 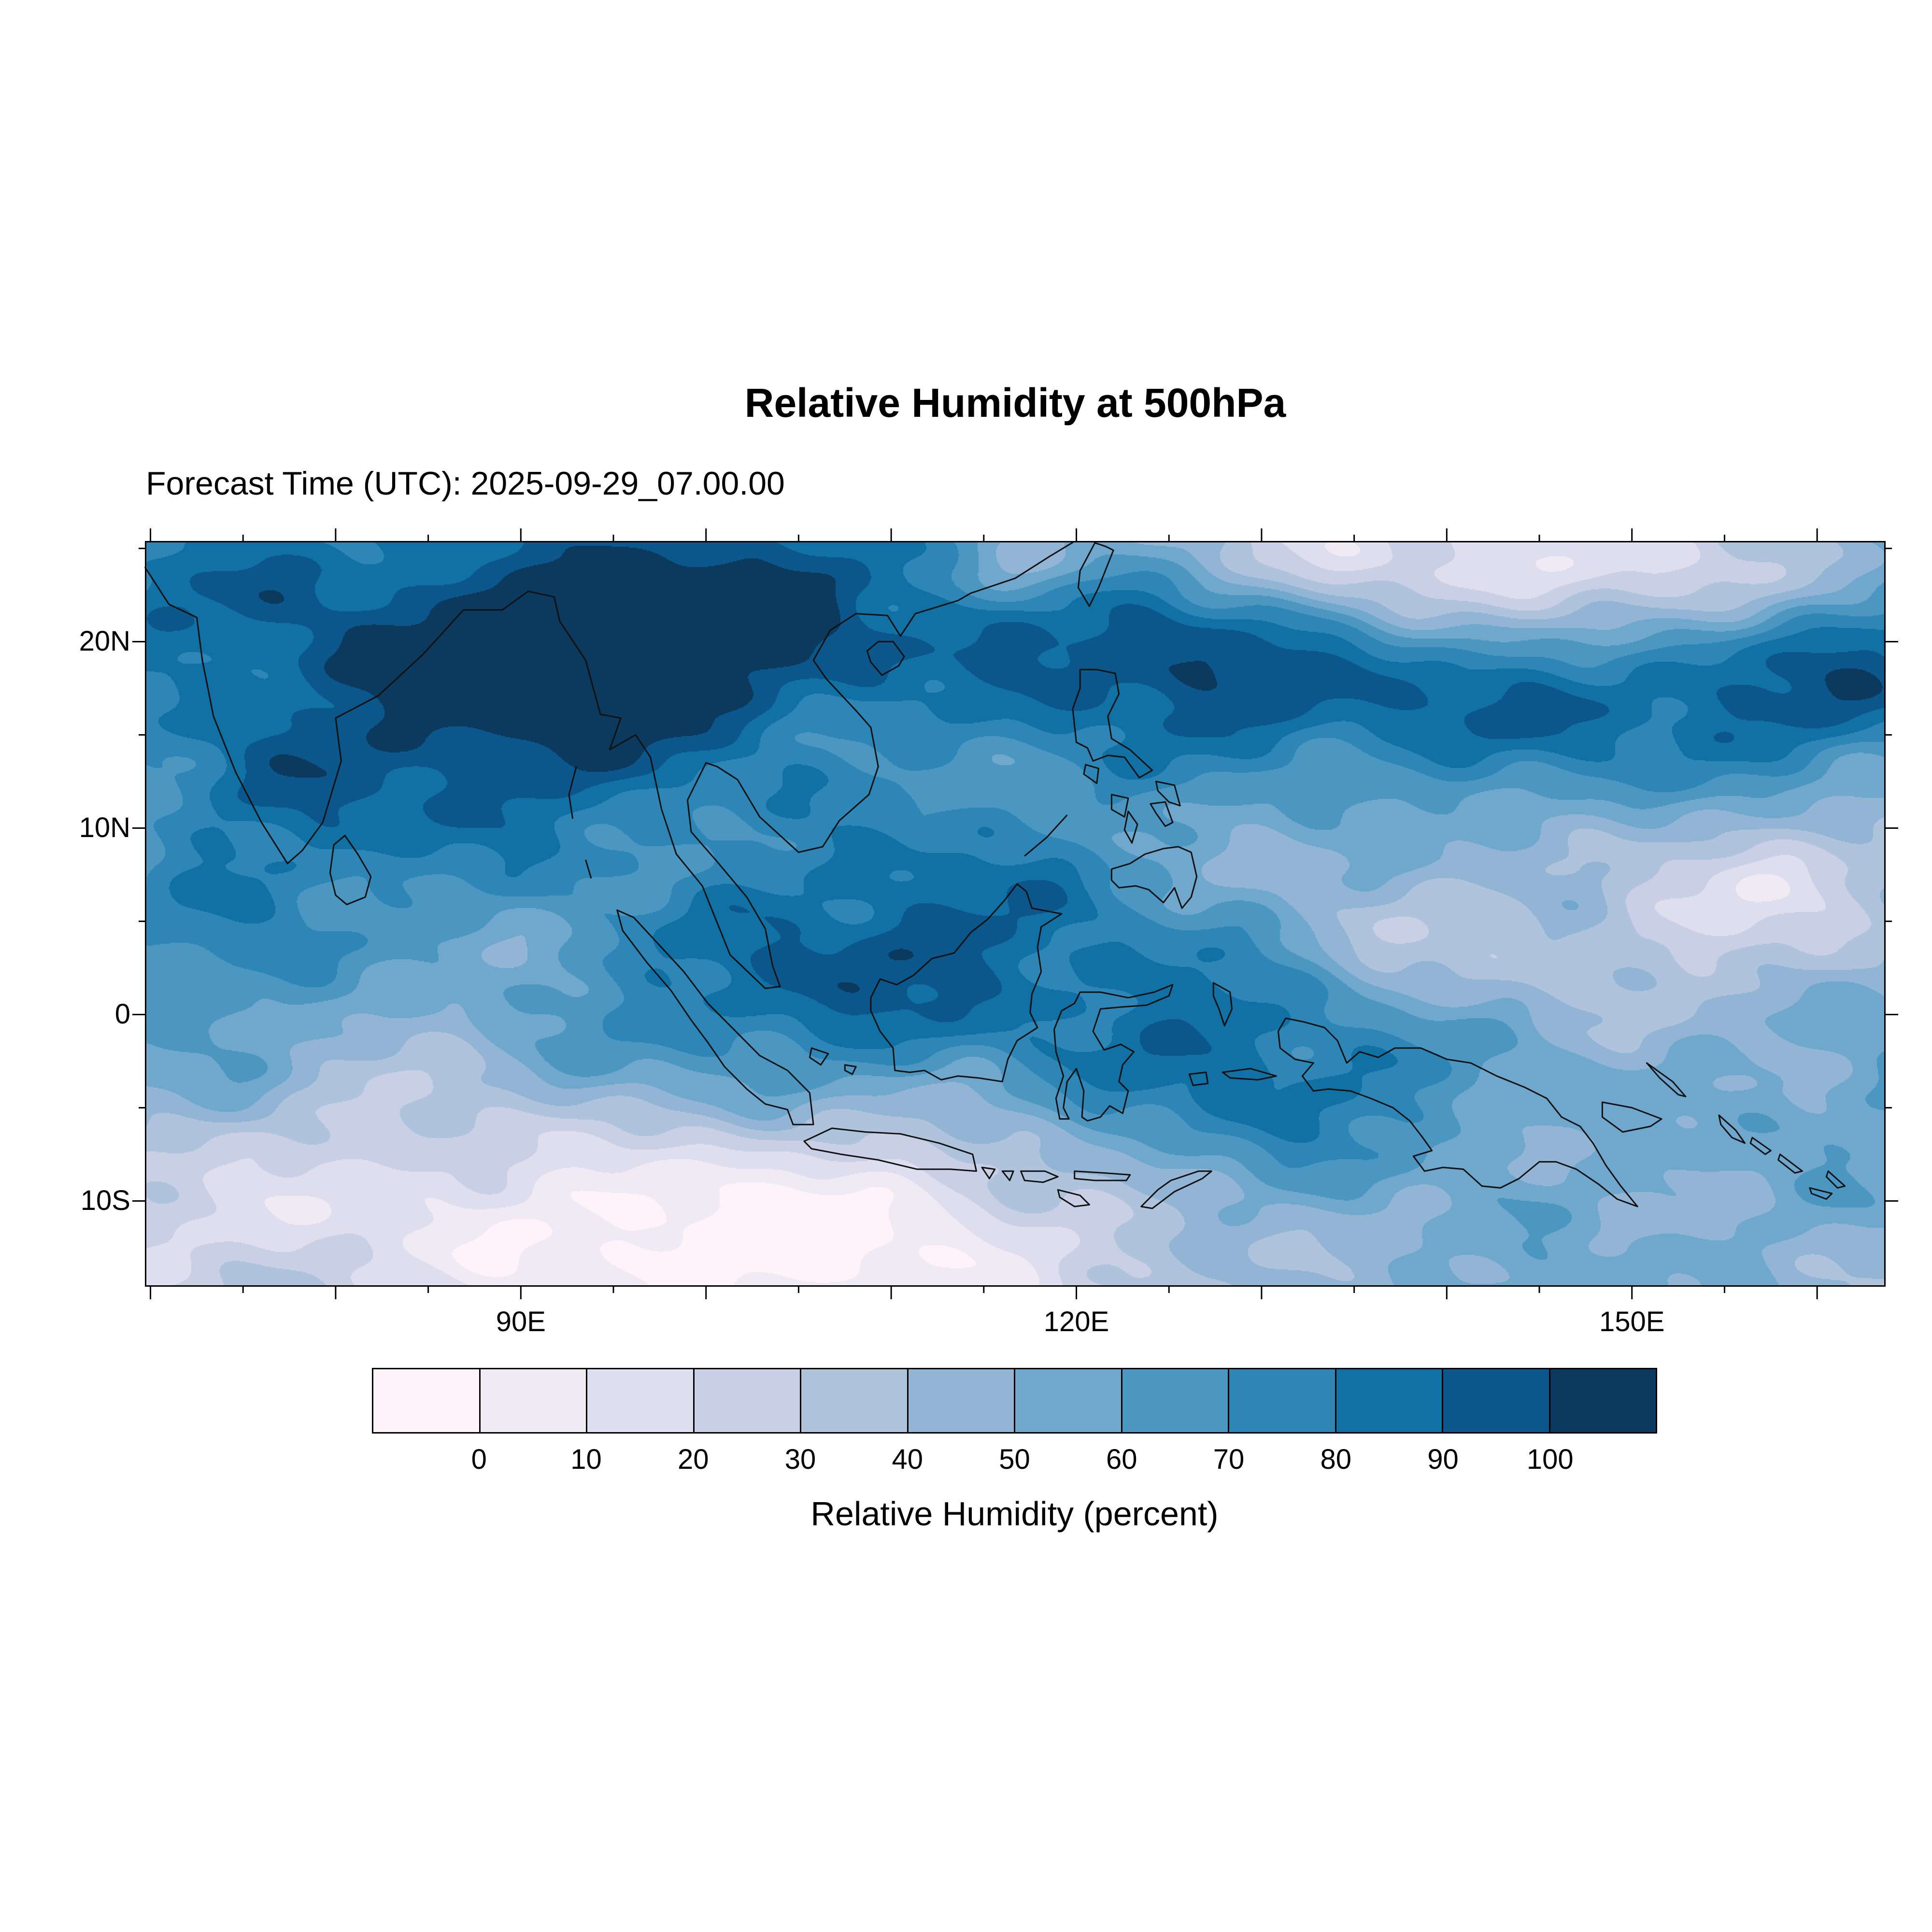 I want to click on colorbar-tick-label-70: 70, so click(x=1229, y=1459).